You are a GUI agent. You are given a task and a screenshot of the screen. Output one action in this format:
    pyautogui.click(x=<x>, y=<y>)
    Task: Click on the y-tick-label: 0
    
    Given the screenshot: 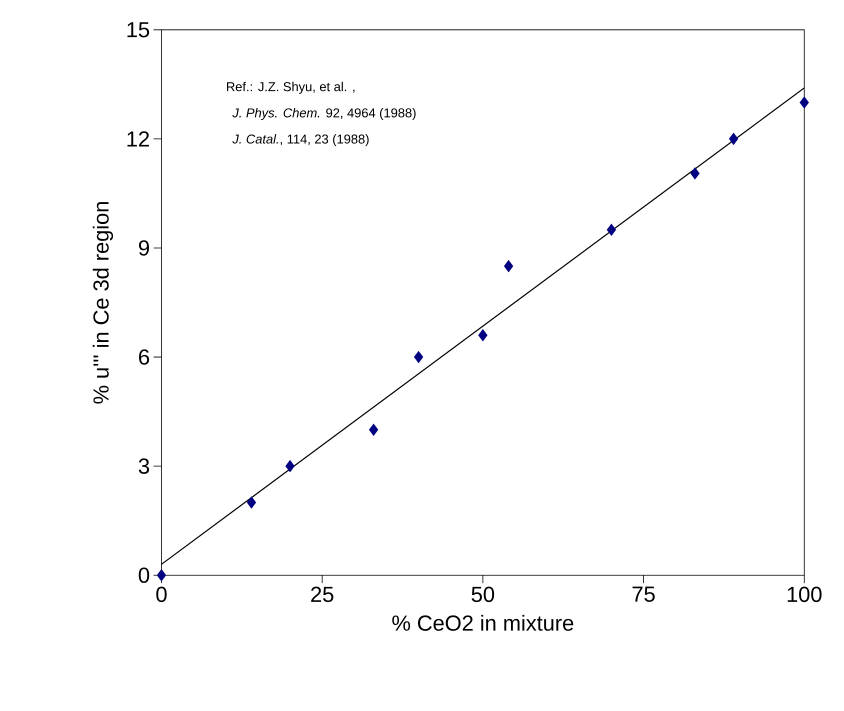 What is the action you would take?
    pyautogui.click(x=144, y=575)
    